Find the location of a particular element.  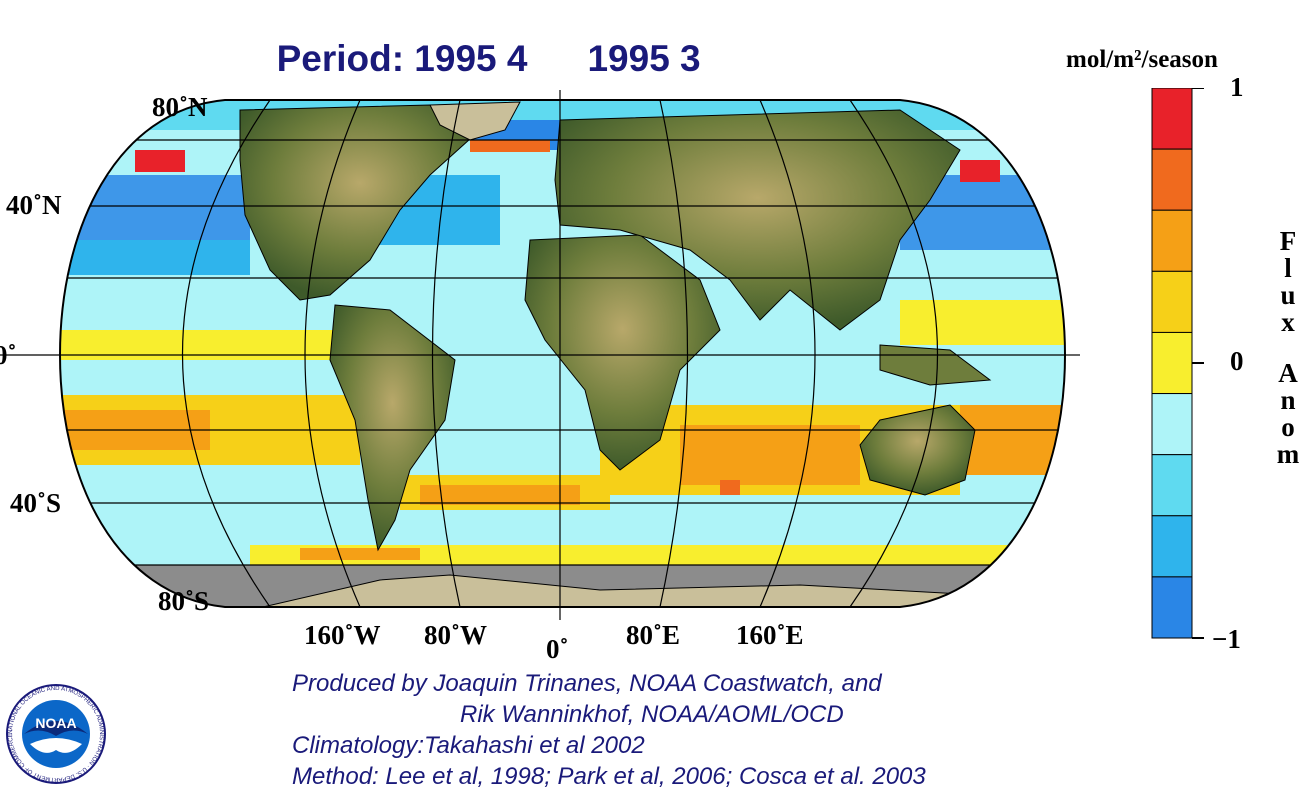

lat-label-40s: 40˚S is located at coordinates (36, 503).